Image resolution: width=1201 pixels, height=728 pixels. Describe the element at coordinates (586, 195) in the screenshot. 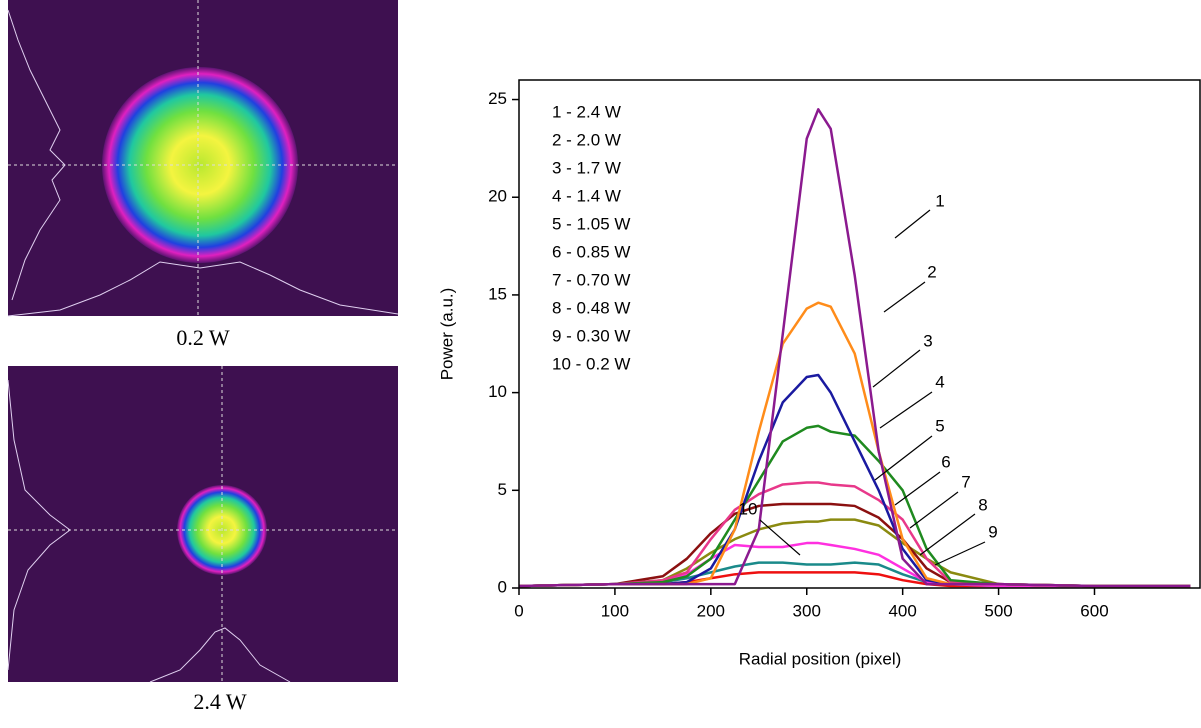

I see `legend-entry: 4 - 1.4 W` at that location.